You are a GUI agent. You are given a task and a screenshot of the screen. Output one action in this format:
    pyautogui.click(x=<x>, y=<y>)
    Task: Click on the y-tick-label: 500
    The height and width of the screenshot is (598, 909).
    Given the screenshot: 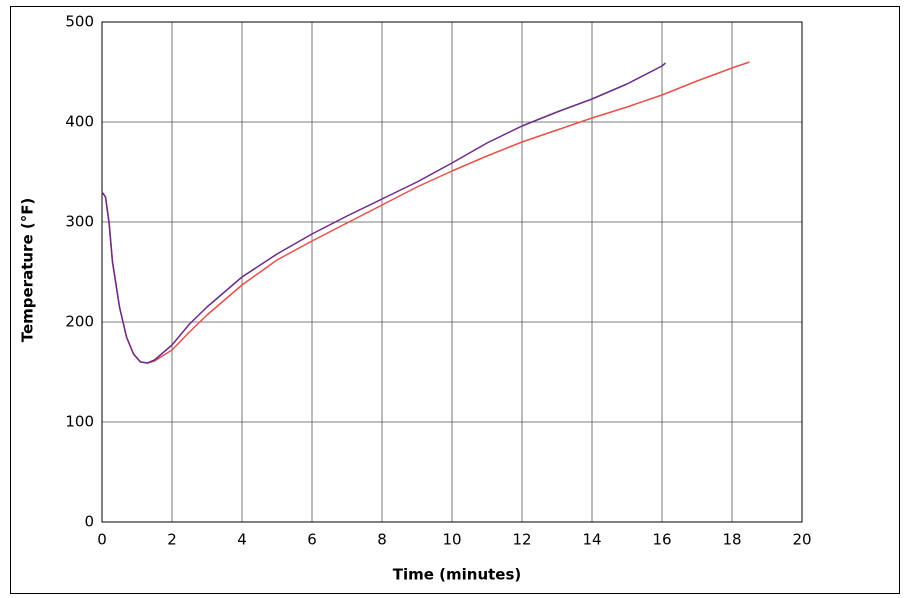 What is the action you would take?
    pyautogui.click(x=79, y=22)
    